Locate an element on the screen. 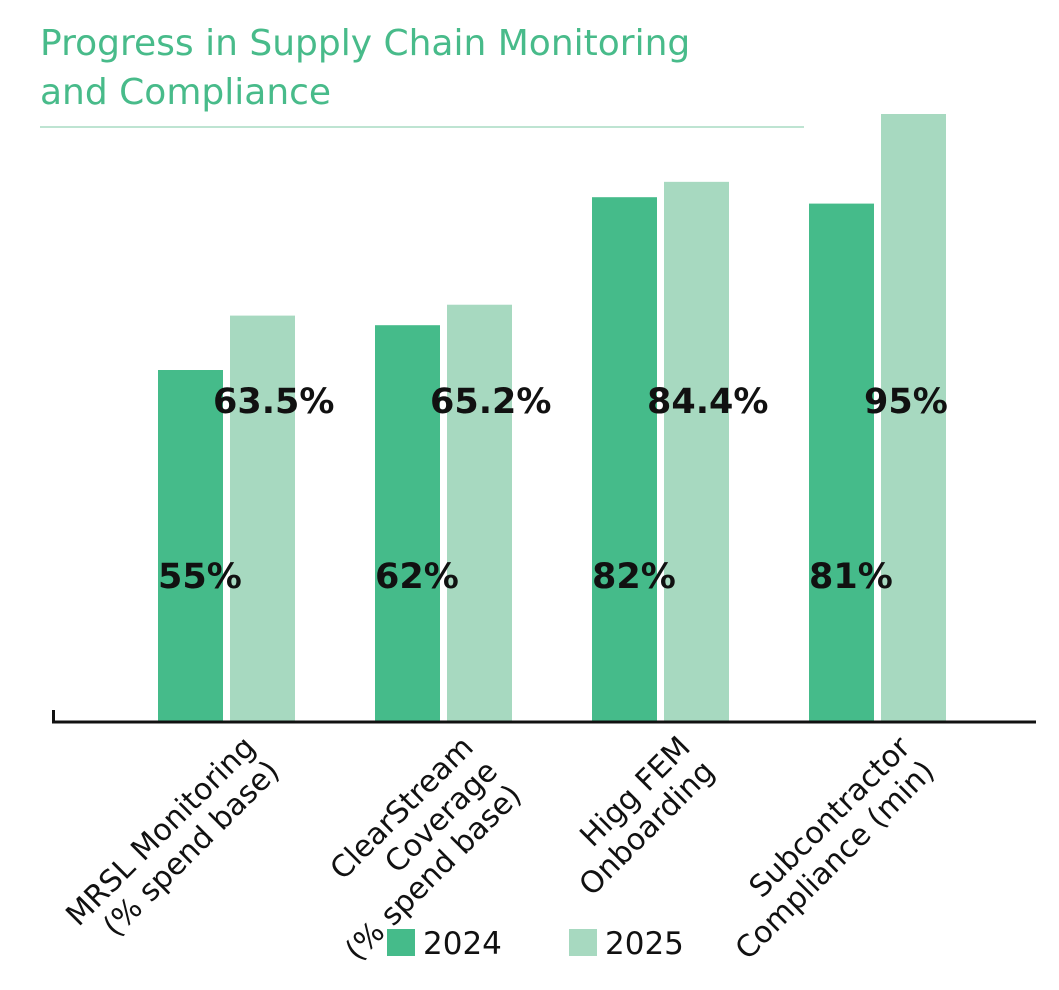 The height and width of the screenshot is (990, 1059). data-label-2024-0: 55% is located at coordinates (200, 577).